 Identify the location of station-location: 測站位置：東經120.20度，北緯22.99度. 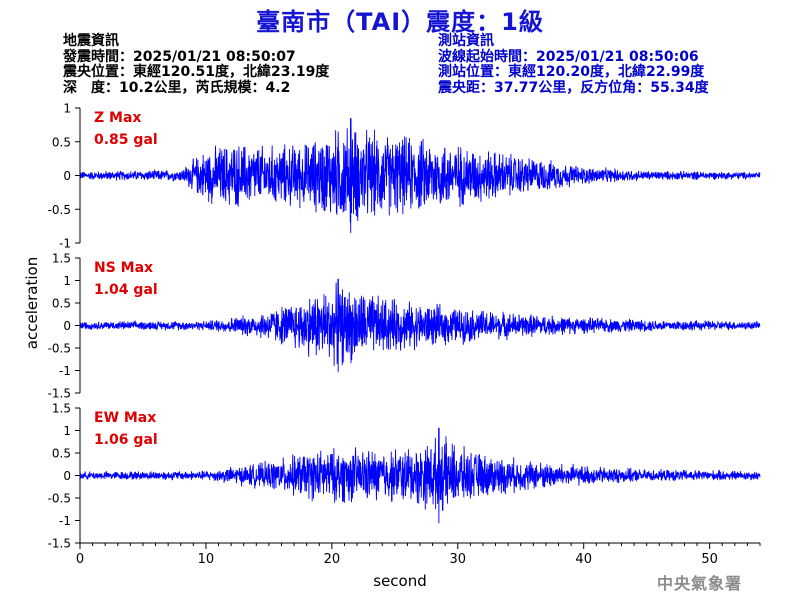
(571, 72).